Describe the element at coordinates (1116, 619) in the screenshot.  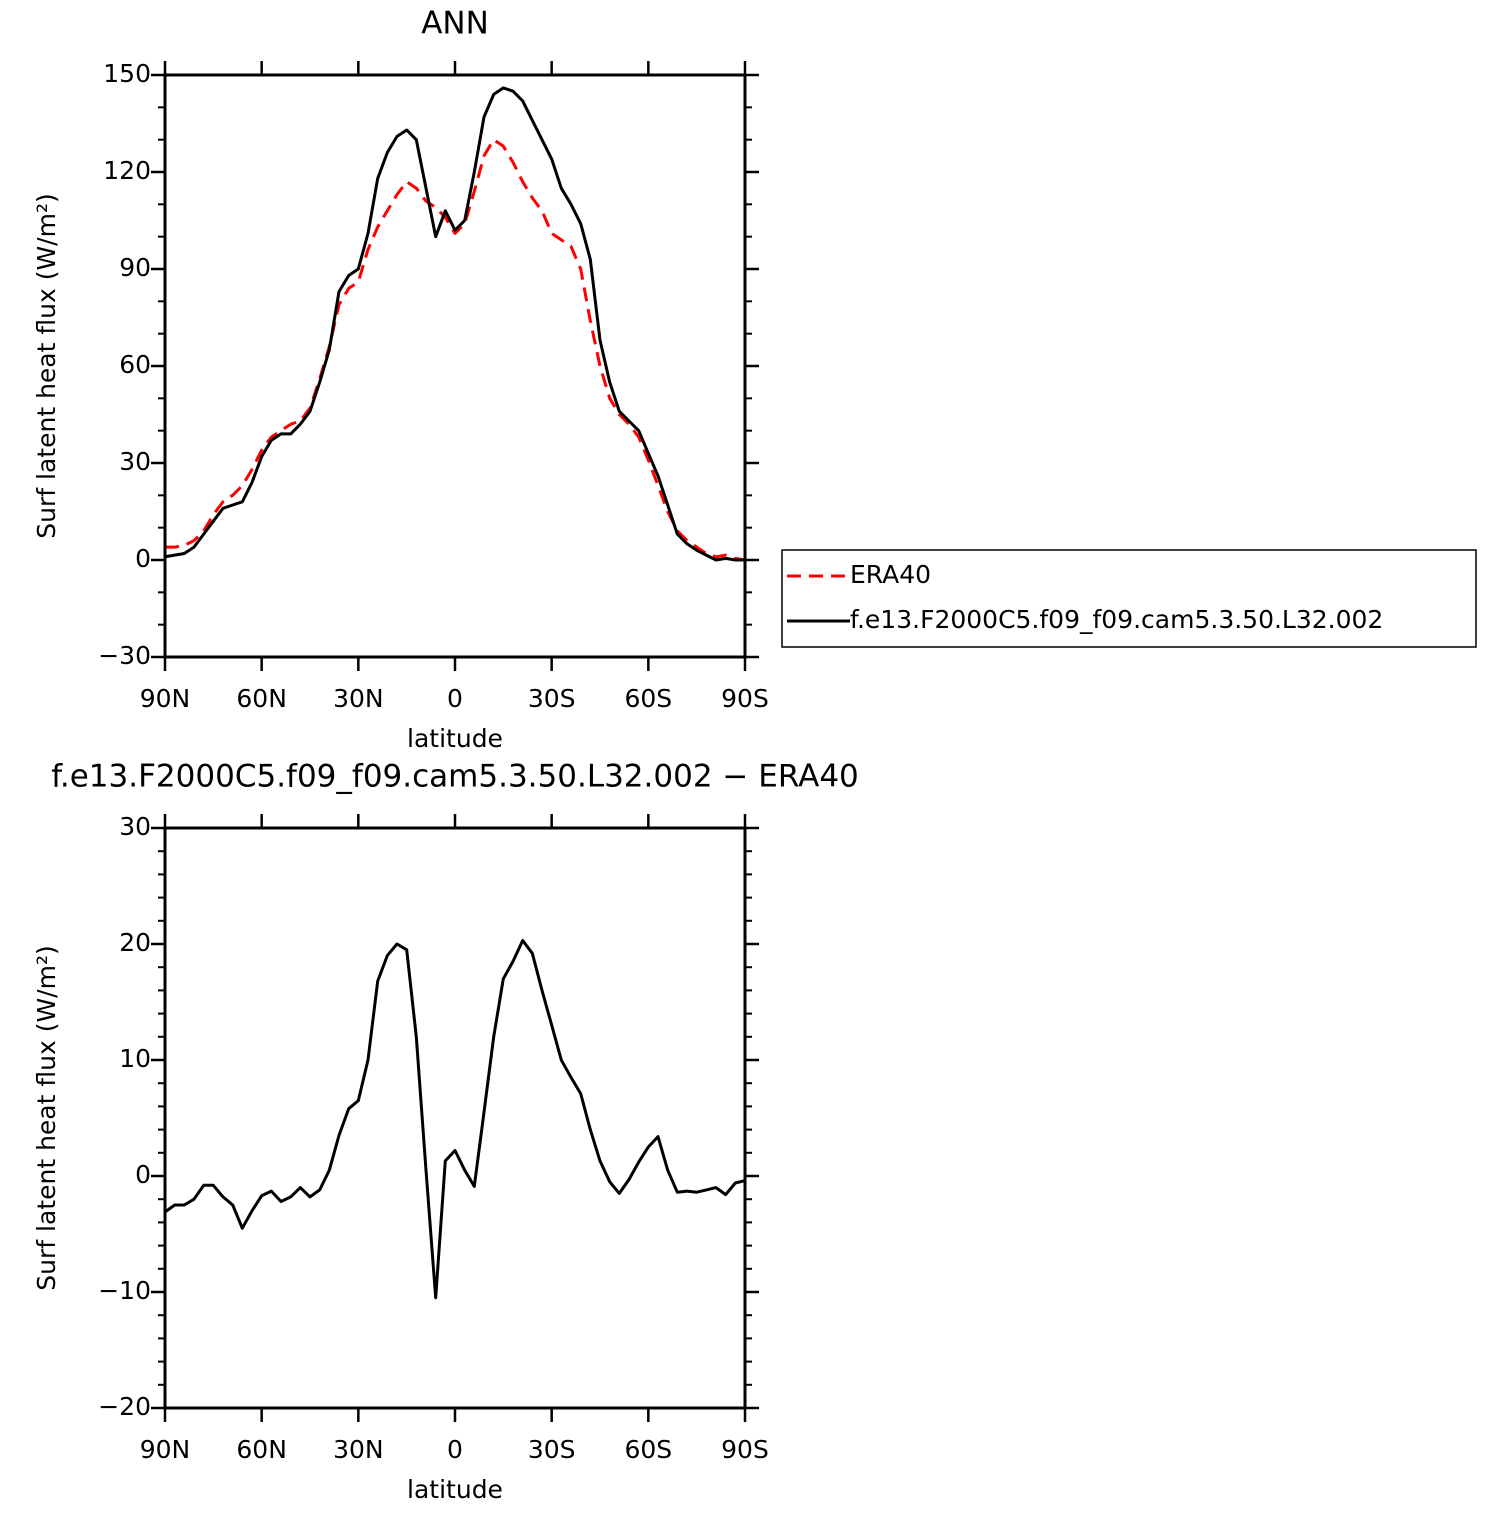
I see `legend-label: f.e13.F2000C5.f09_f09.cam5.3.50.L32.002` at that location.